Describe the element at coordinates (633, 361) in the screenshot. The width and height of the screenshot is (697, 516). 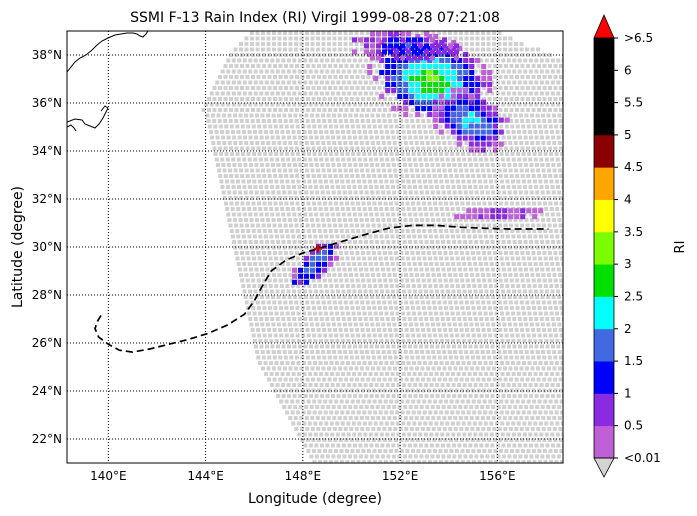
I see `colorbar-tick-label: 1.5` at that location.